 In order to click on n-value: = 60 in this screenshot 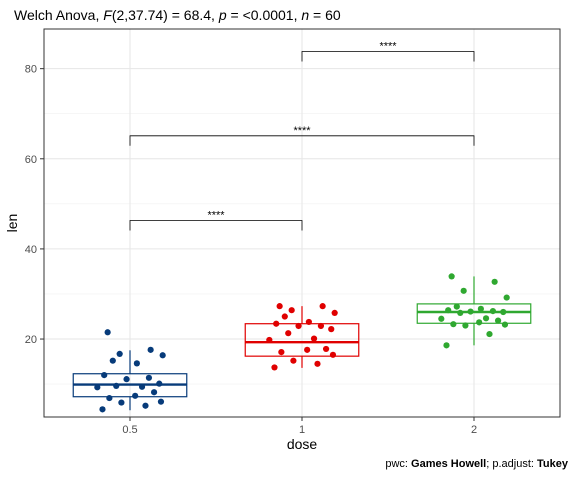, I will do `click(325, 15)`.